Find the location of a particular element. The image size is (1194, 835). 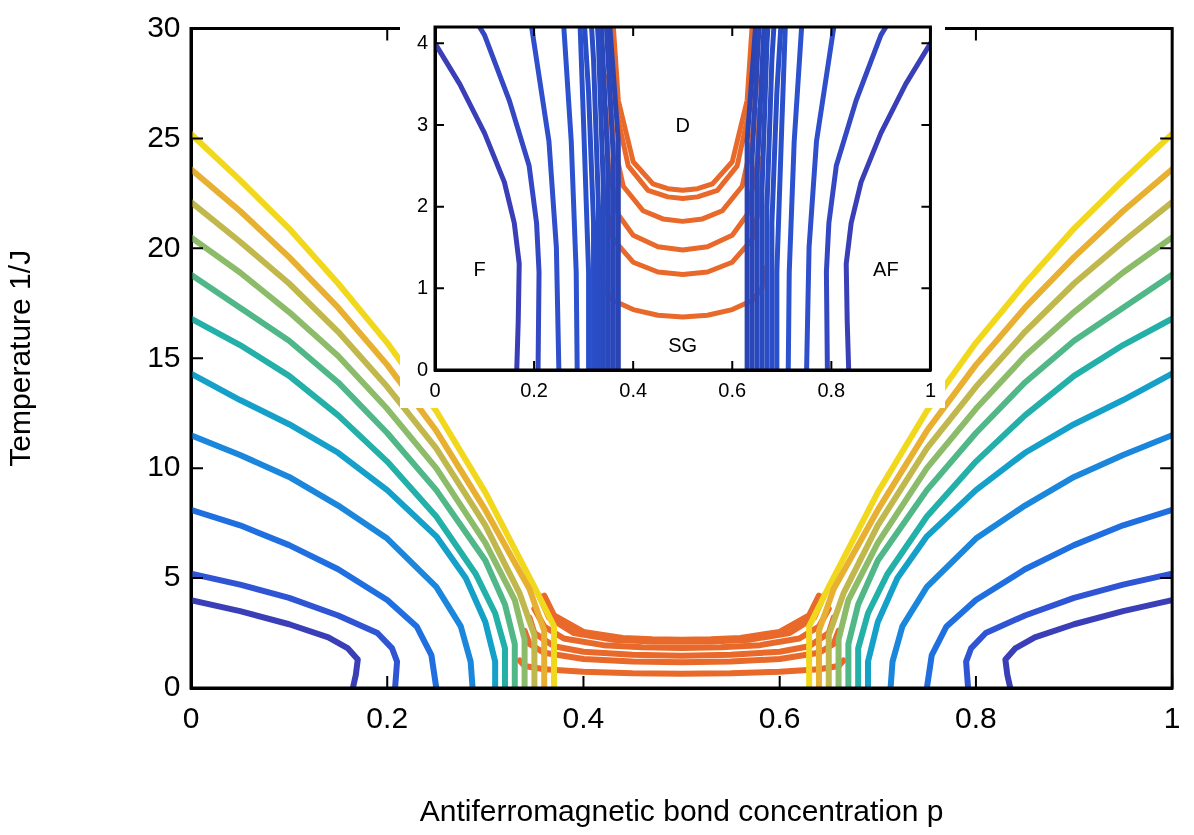

annotation: F is located at coordinates (479, 269).